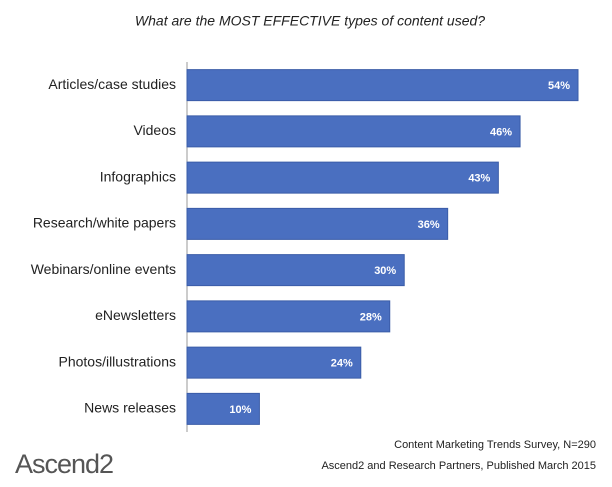  I want to click on value-label: 24%, so click(342, 364).